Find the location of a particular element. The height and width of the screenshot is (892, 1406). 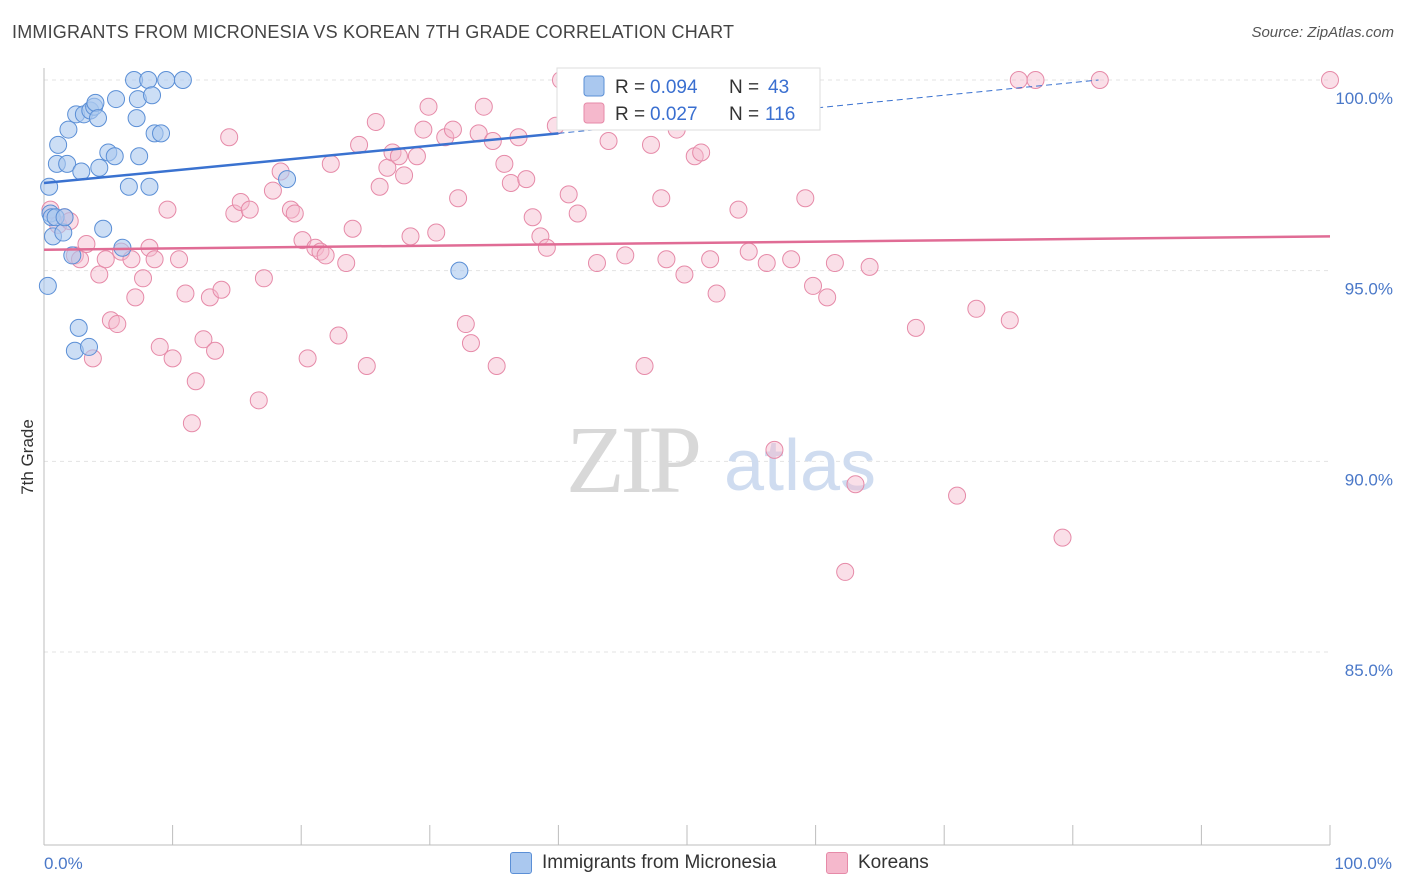

y-axis-label: 7th Grade is located at coordinates (27, 457).